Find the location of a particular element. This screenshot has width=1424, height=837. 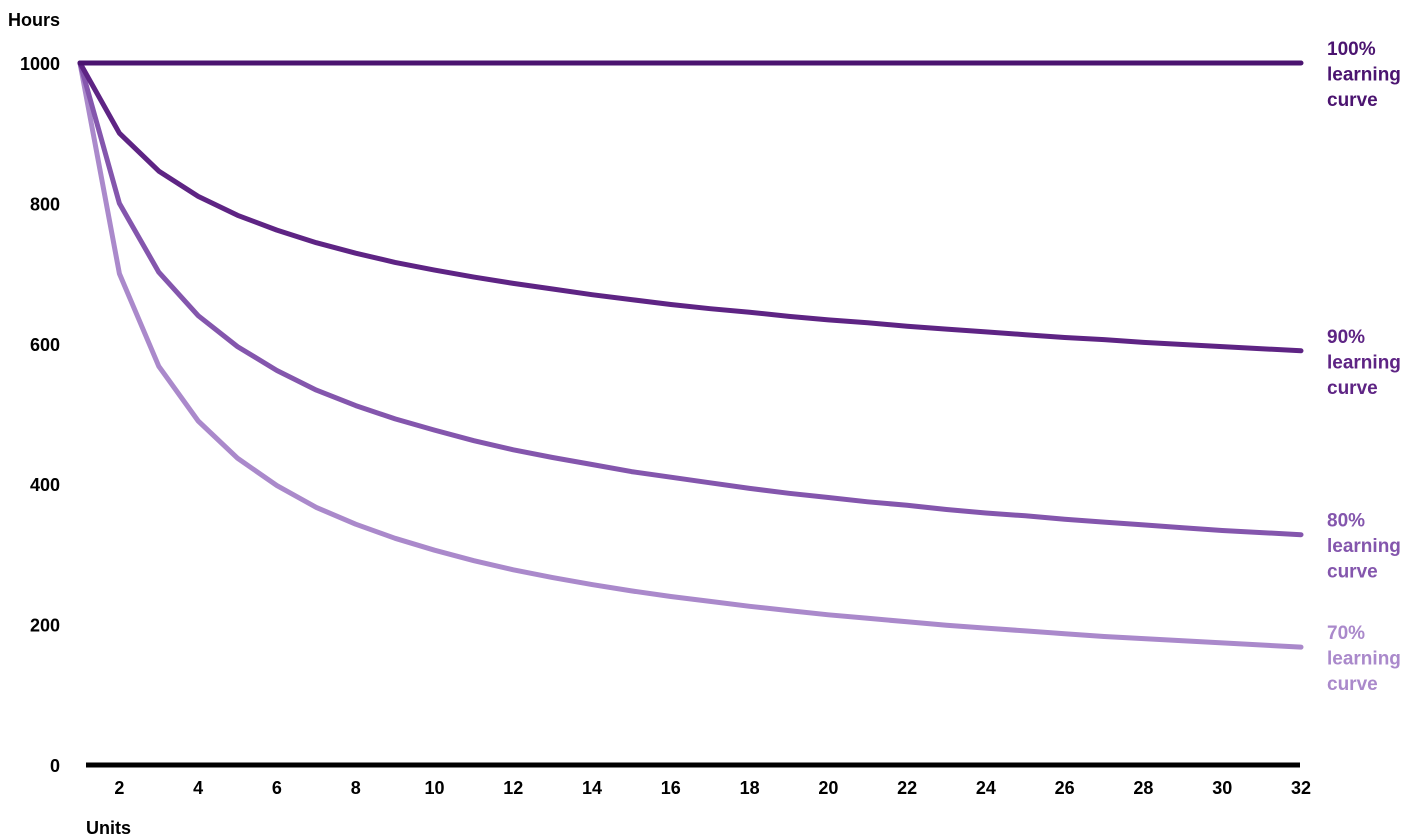

x-axis-ticks: 2 4 6 8 10 12 14 16 18 20 22 24 26 28 30 32 is located at coordinates (712, 788).